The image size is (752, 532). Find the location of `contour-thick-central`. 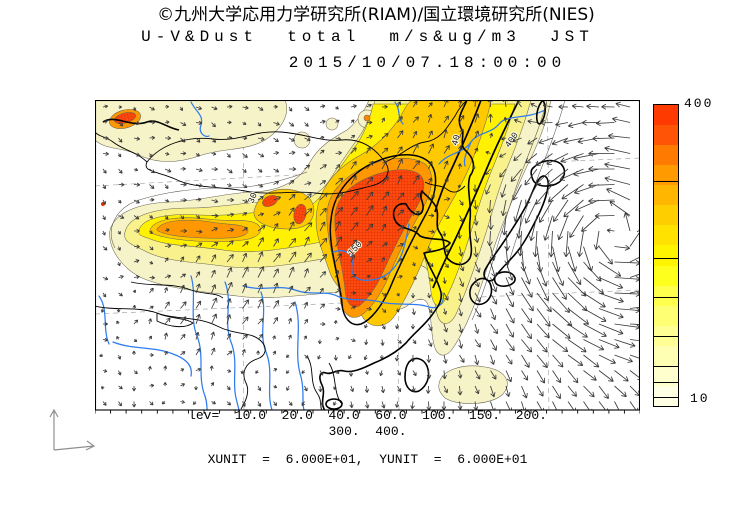

contour-thick-central is located at coordinates (383, 240).